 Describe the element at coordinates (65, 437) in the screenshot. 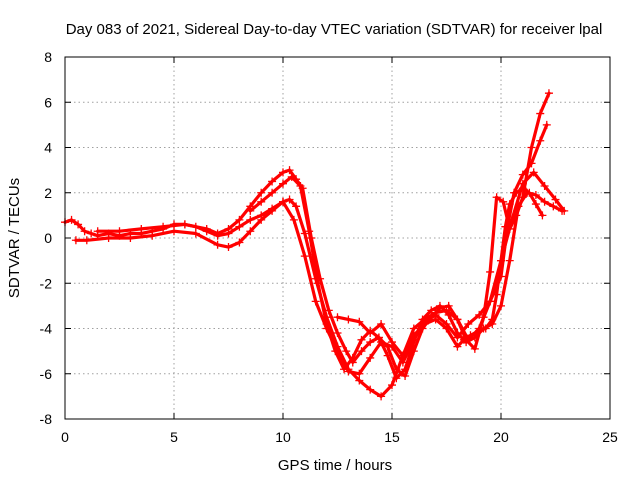

I see `x-tick-label: 0` at that location.